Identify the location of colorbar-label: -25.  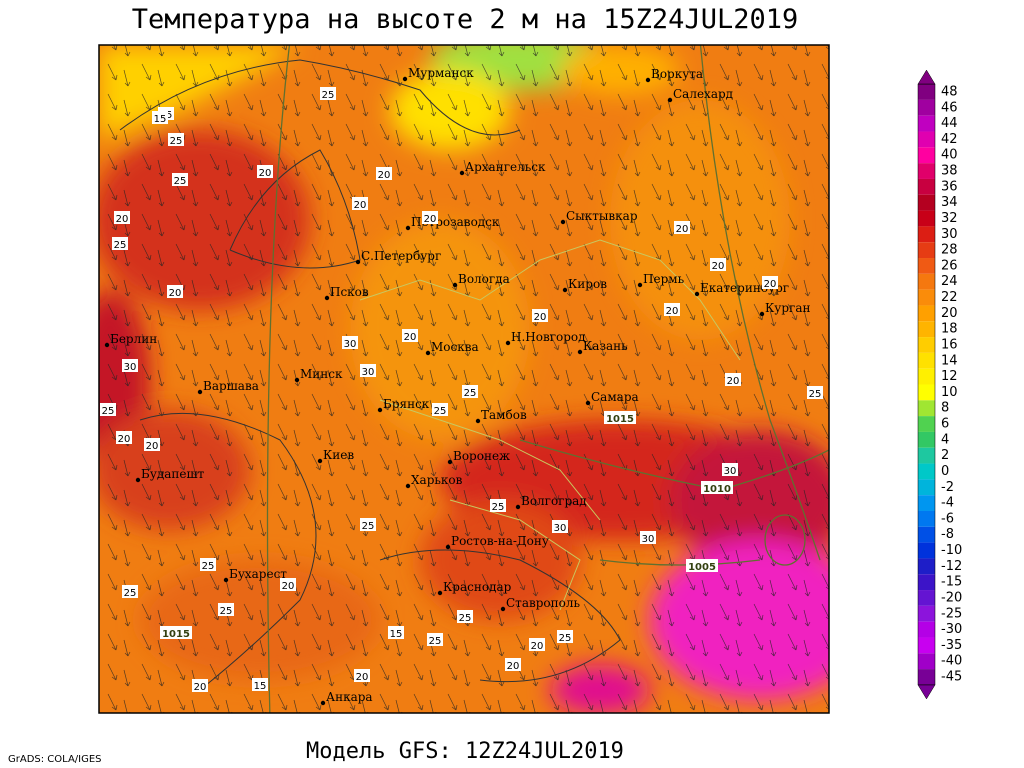
(951, 613).